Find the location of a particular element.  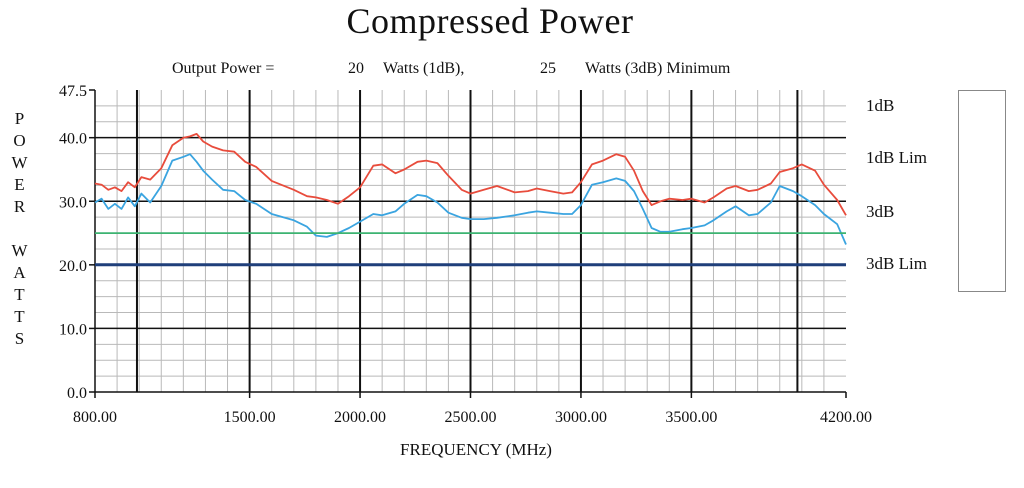

legend-label-1db-lim: 1dB Lim is located at coordinates (896, 157).